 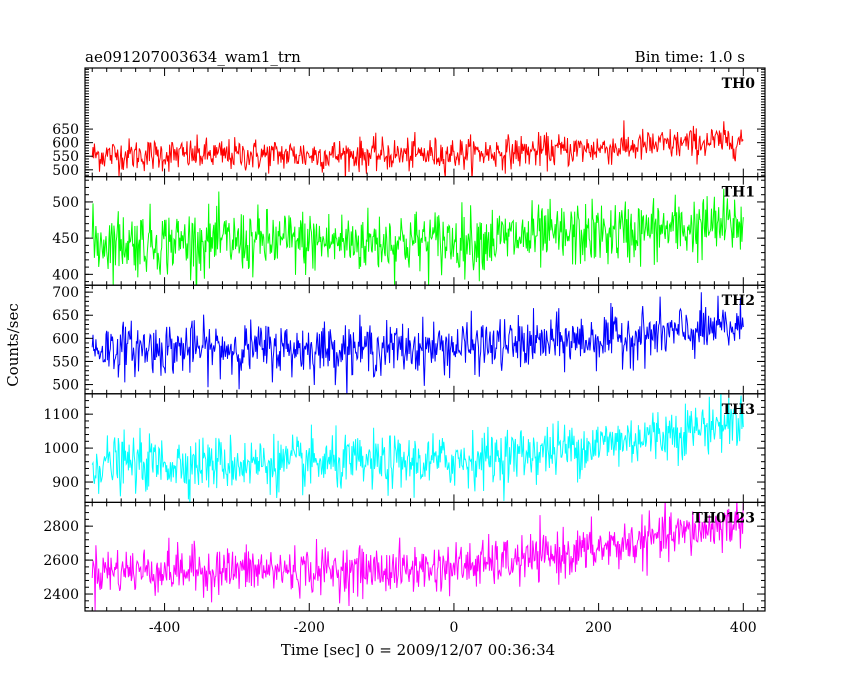 I want to click on series-label-th0: TH0, so click(x=739, y=84).